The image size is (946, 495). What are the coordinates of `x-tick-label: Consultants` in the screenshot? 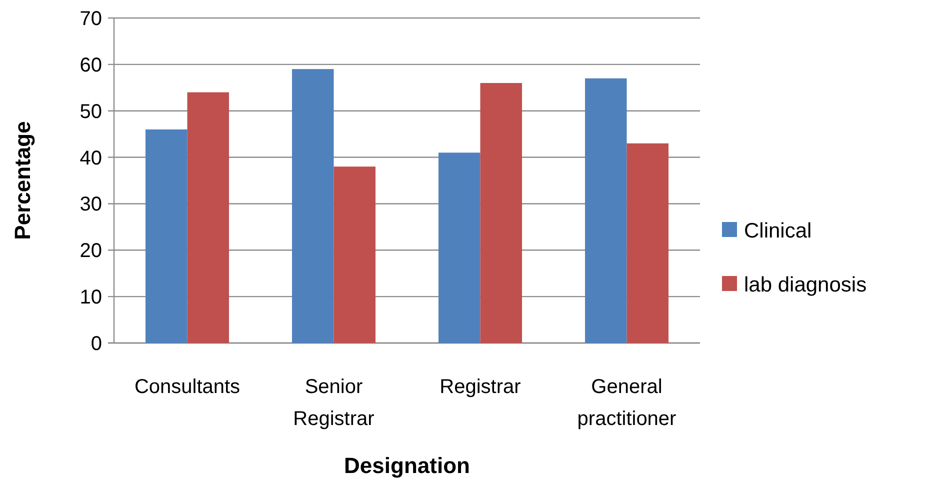 It's located at (187, 387).